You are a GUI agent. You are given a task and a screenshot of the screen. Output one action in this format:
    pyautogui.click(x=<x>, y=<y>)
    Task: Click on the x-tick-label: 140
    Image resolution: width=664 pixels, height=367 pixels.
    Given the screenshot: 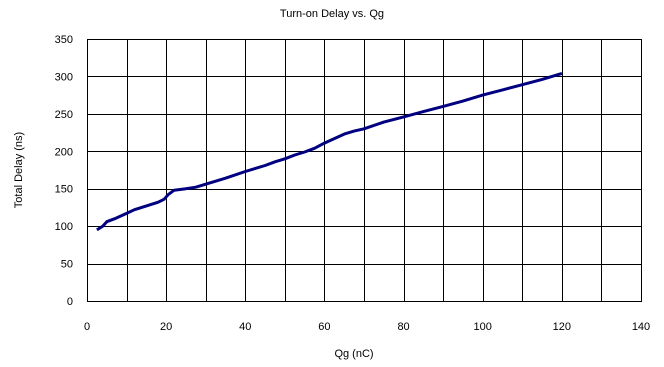 What is the action you would take?
    pyautogui.click(x=641, y=327)
    